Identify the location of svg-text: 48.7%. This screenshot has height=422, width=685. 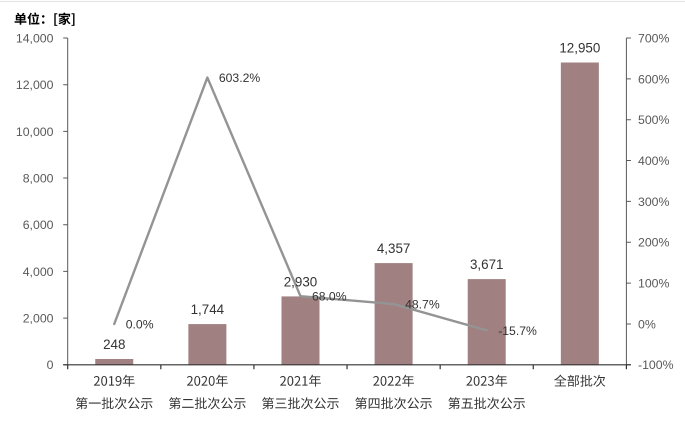
(422, 304).